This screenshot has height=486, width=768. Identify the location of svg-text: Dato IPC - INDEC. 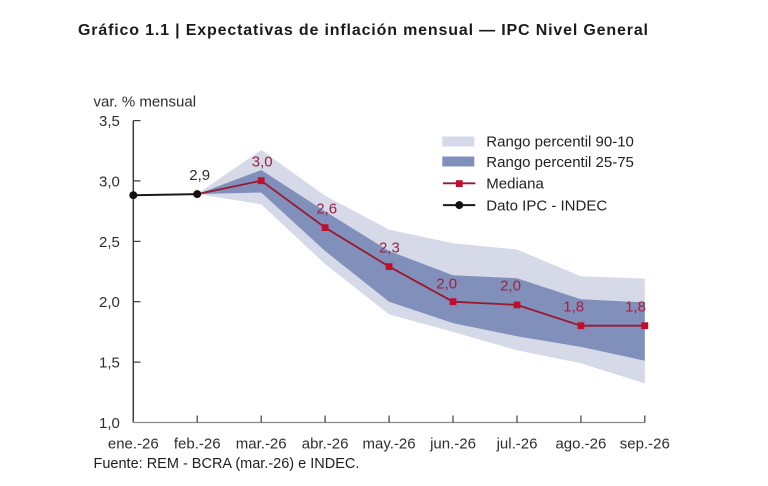
(546, 206).